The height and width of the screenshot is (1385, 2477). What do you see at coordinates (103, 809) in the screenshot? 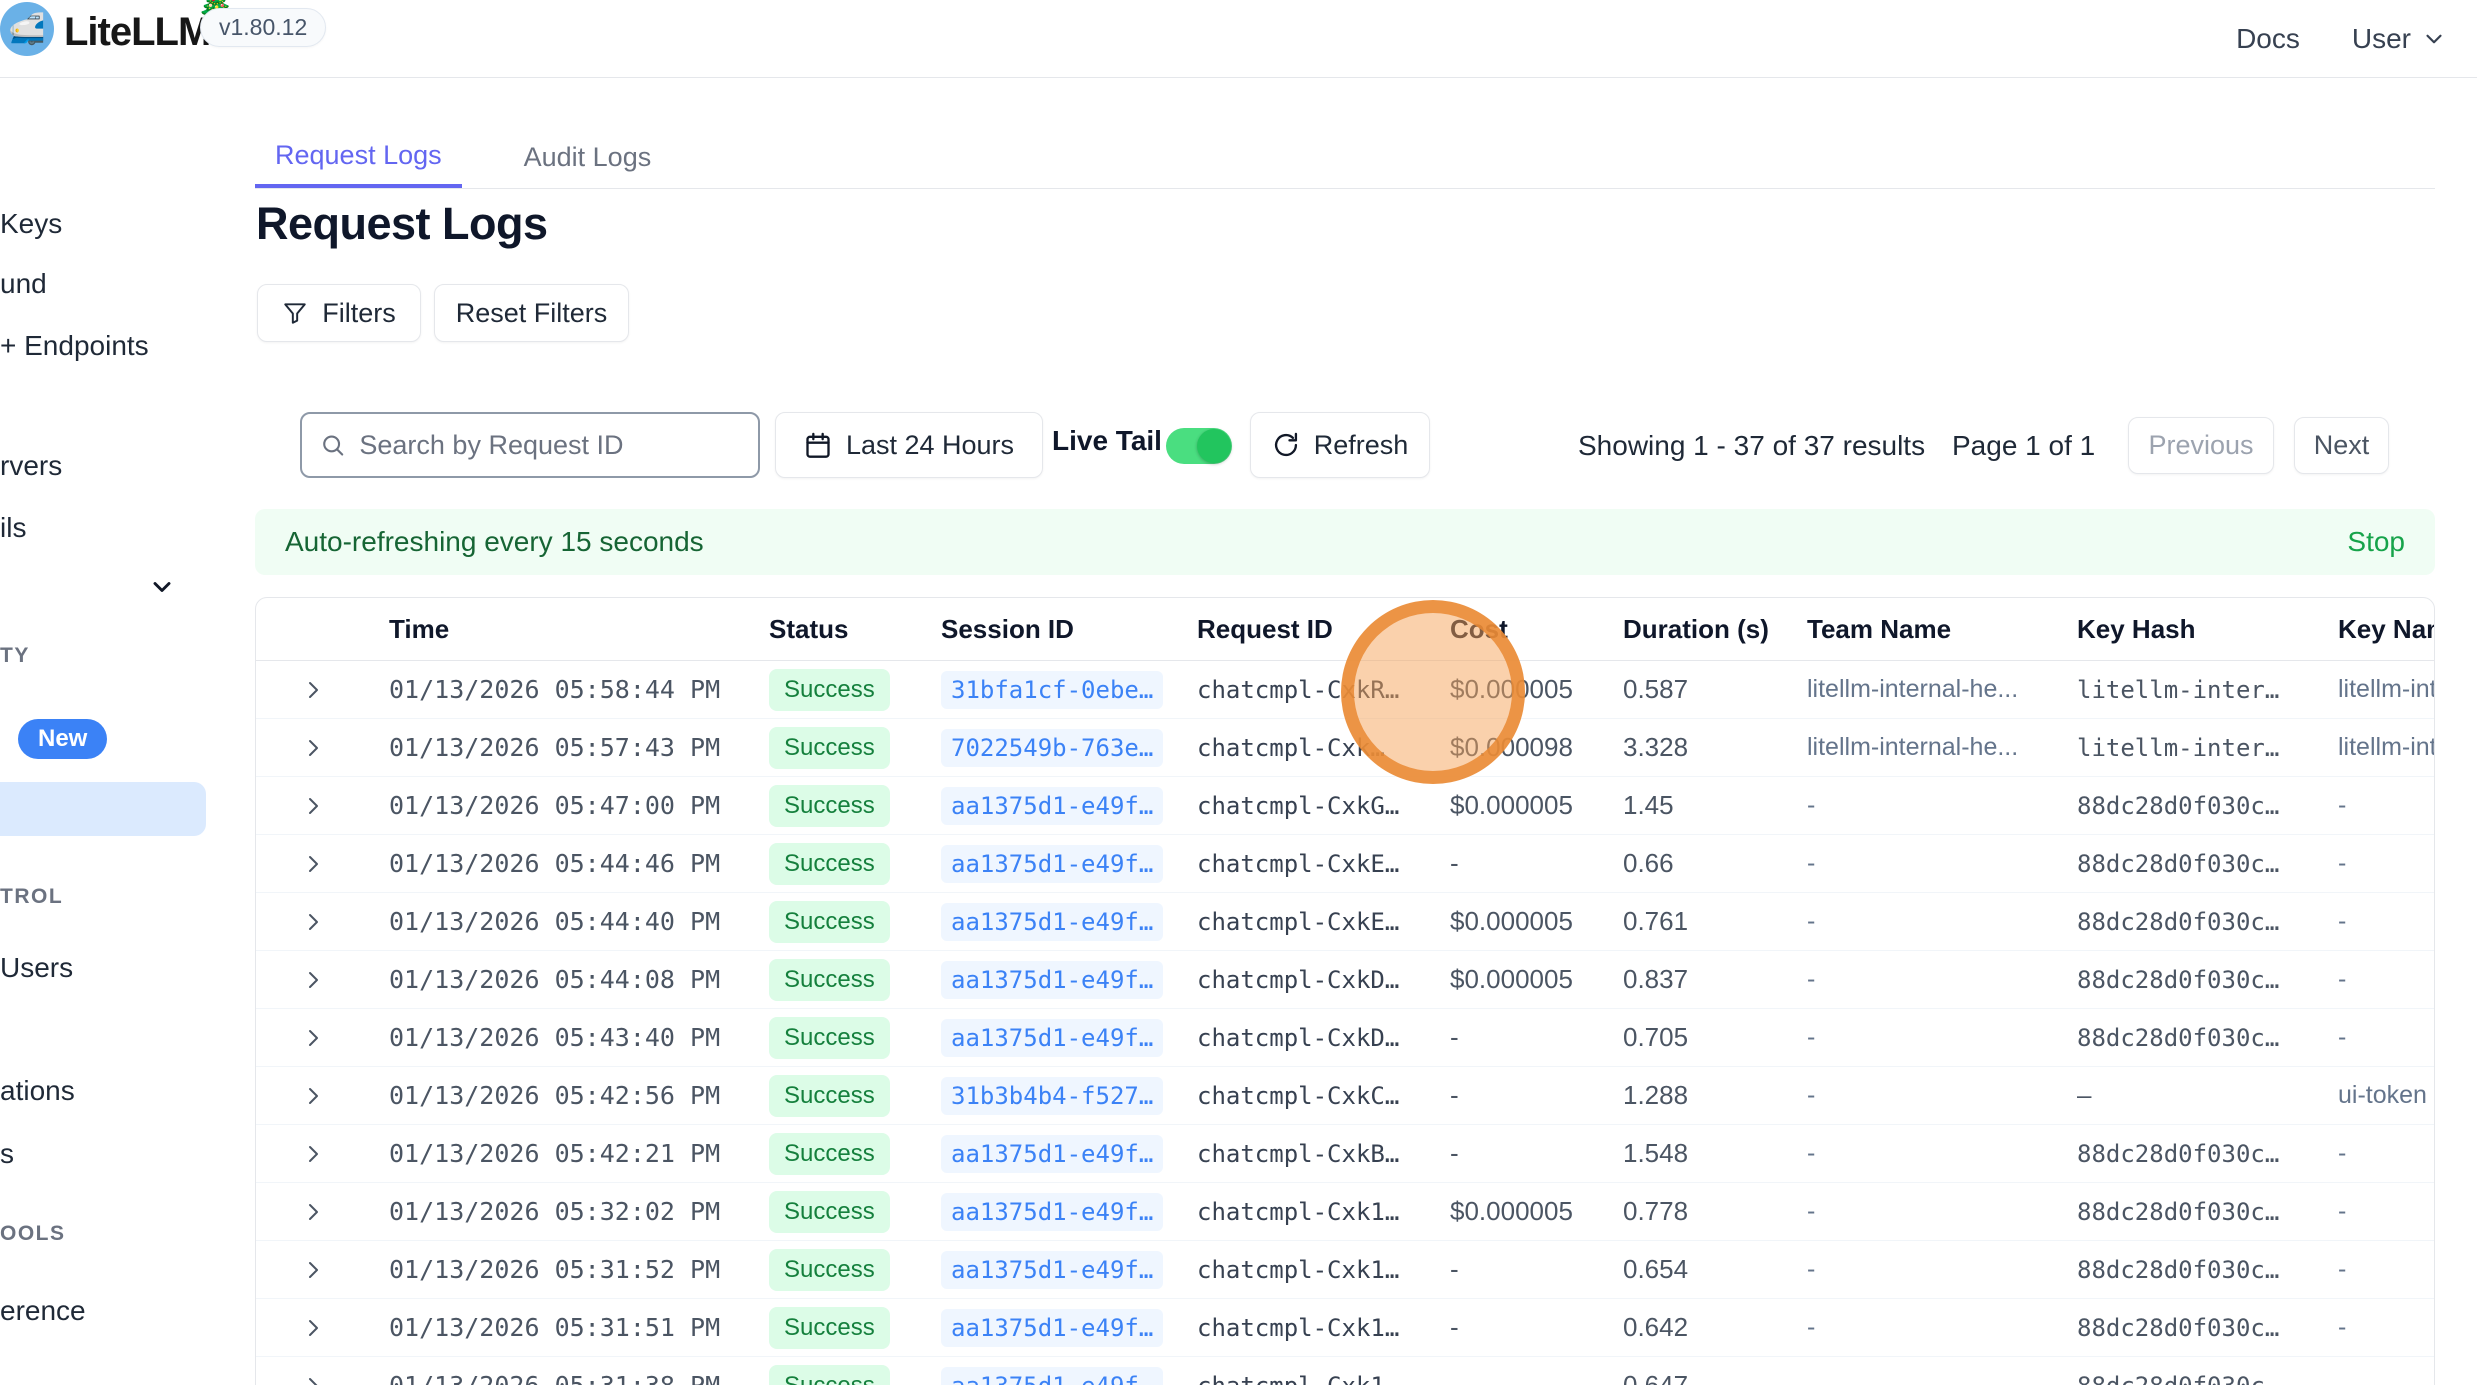
I see `sidebar-item-logs-selected` at bounding box center [103, 809].